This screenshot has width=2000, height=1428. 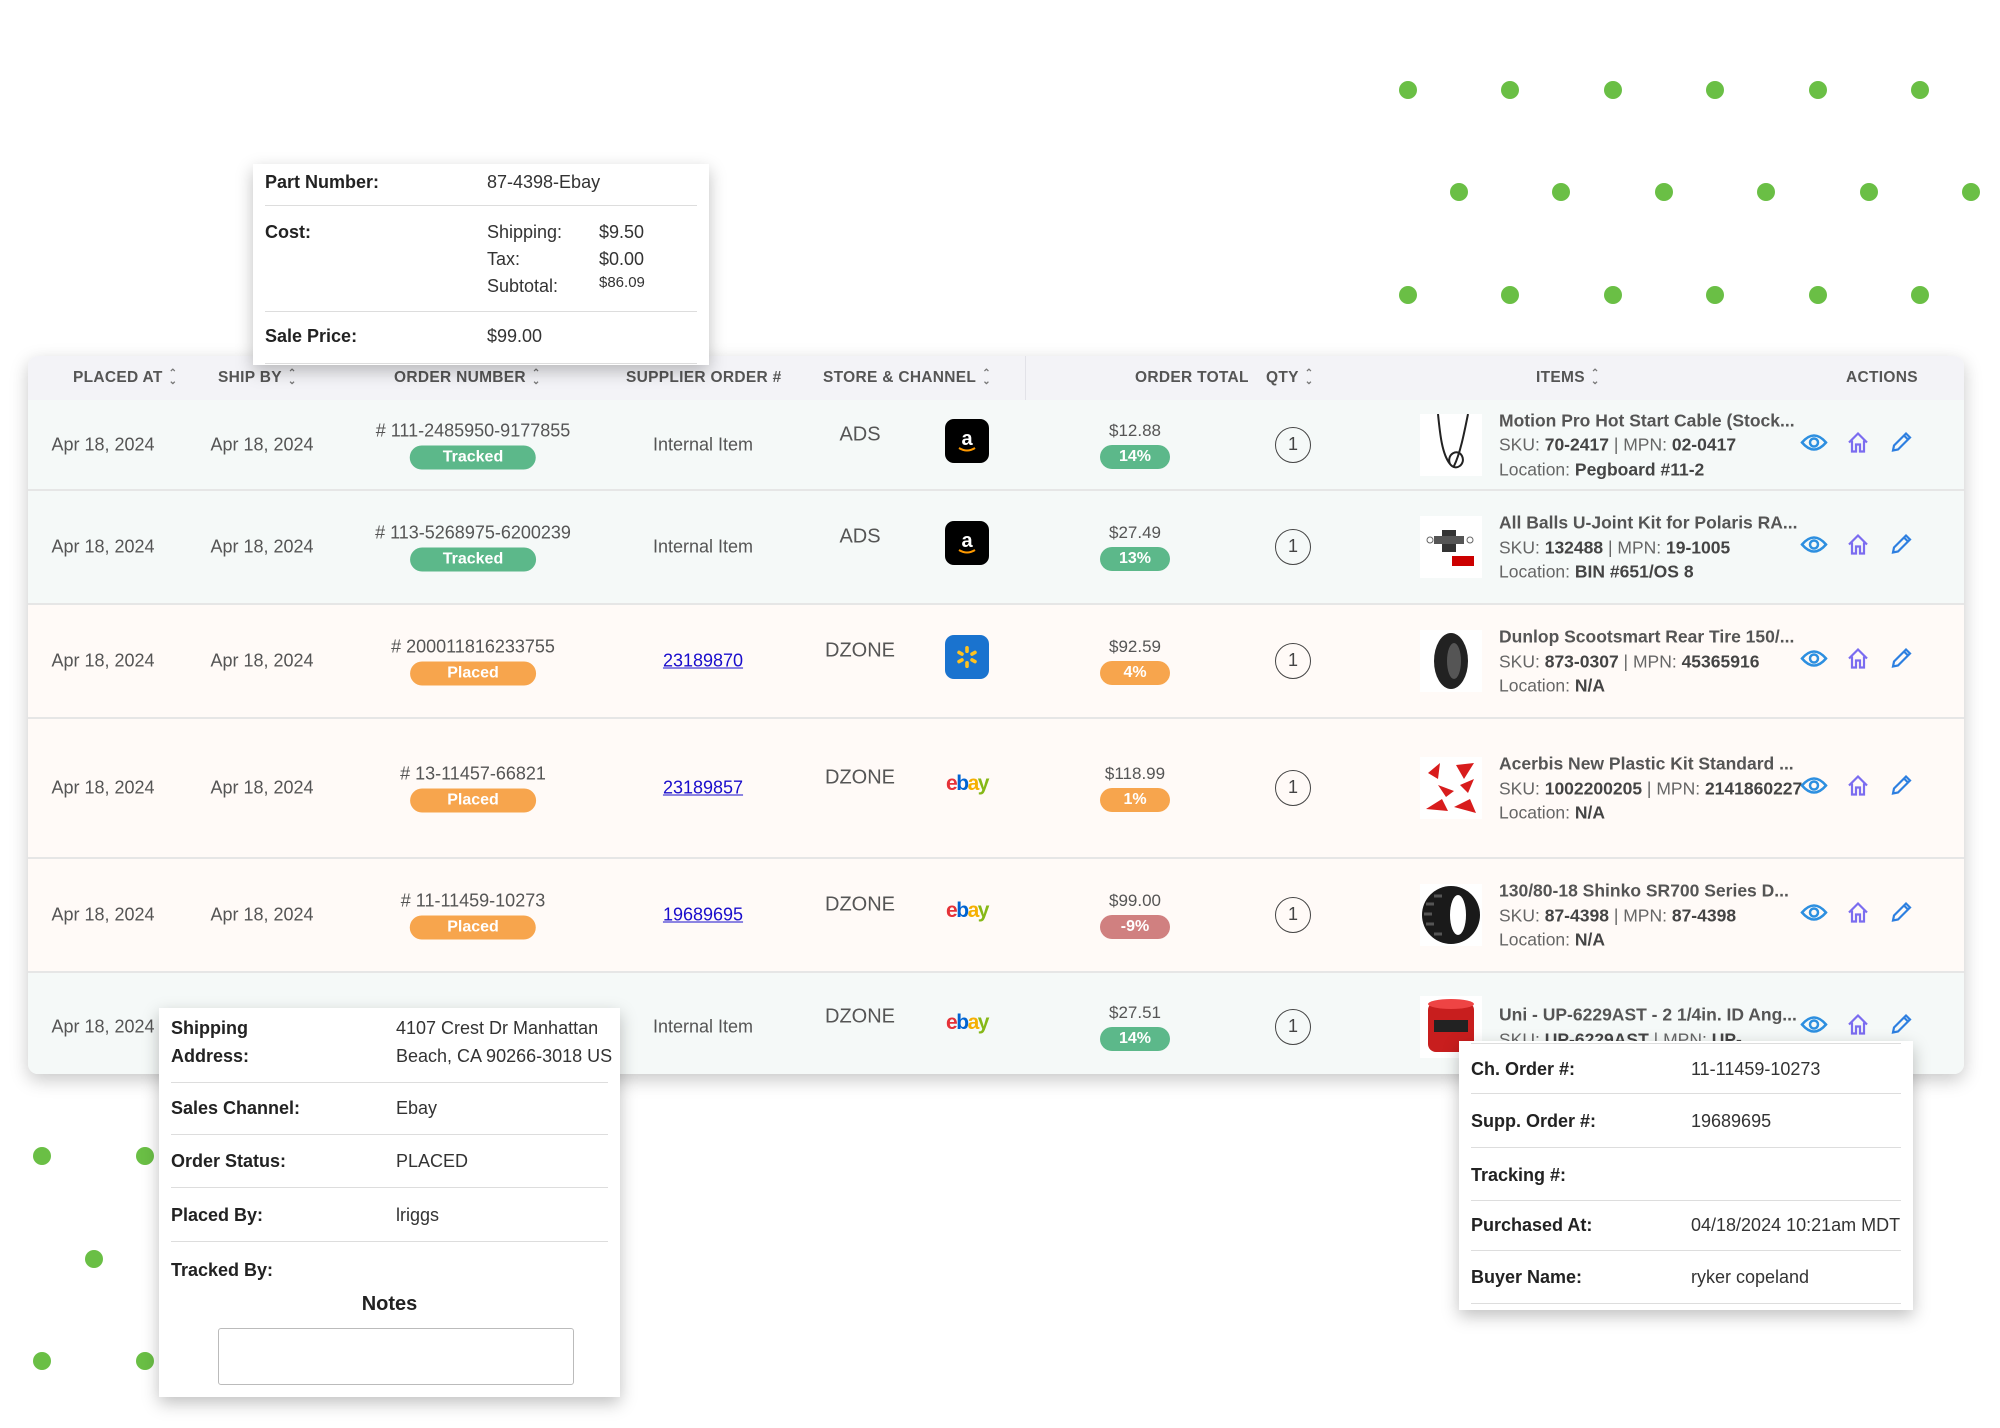 I want to click on subtotal-value: $86.09, so click(x=622, y=282).